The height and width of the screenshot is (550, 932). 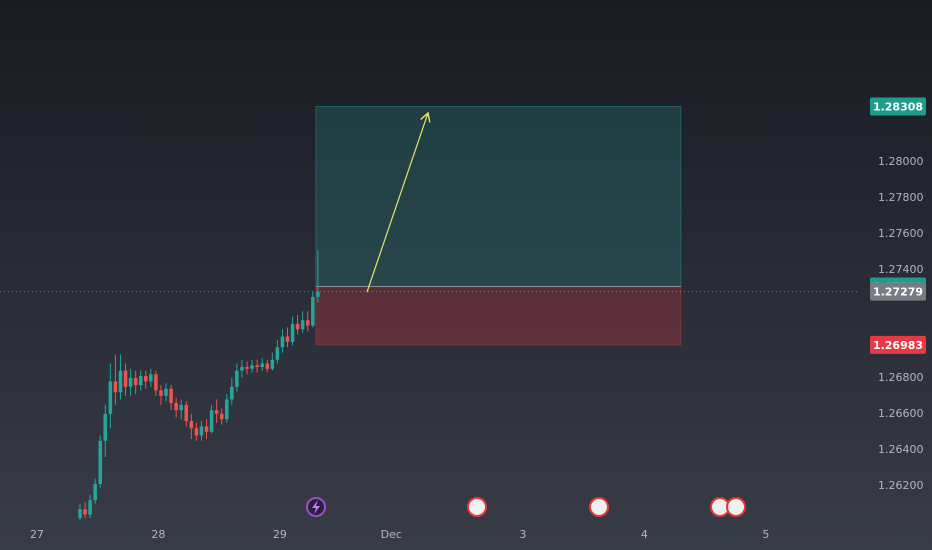 I want to click on y-tick-label: 1.26800, so click(x=901, y=377).